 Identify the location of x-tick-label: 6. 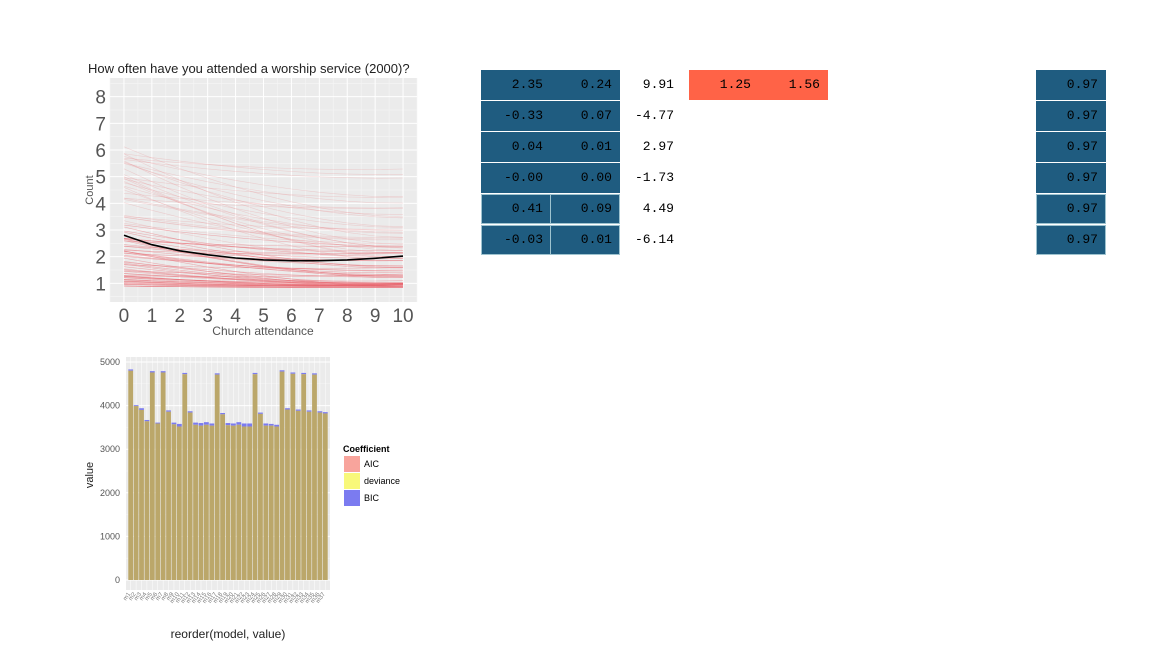
(291, 316).